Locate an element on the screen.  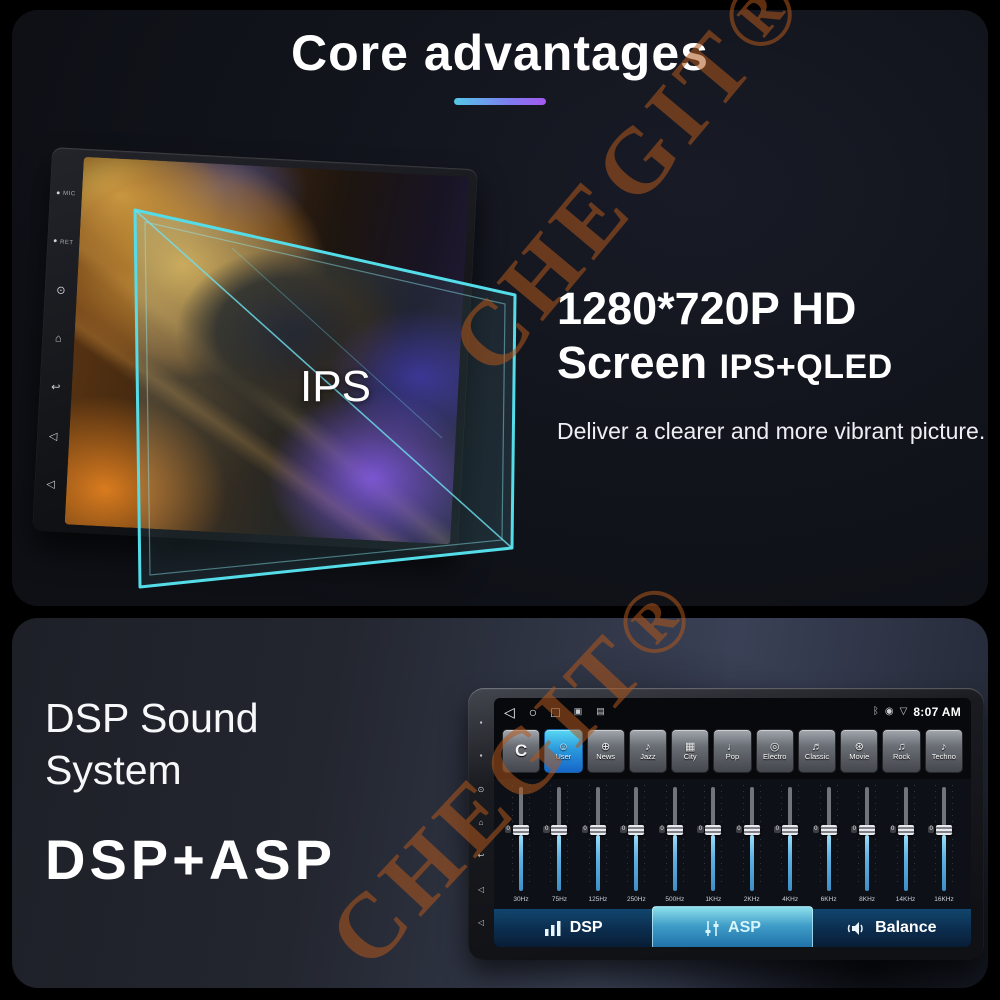
home-nav-icon: ○ is located at coordinates (533, 711).